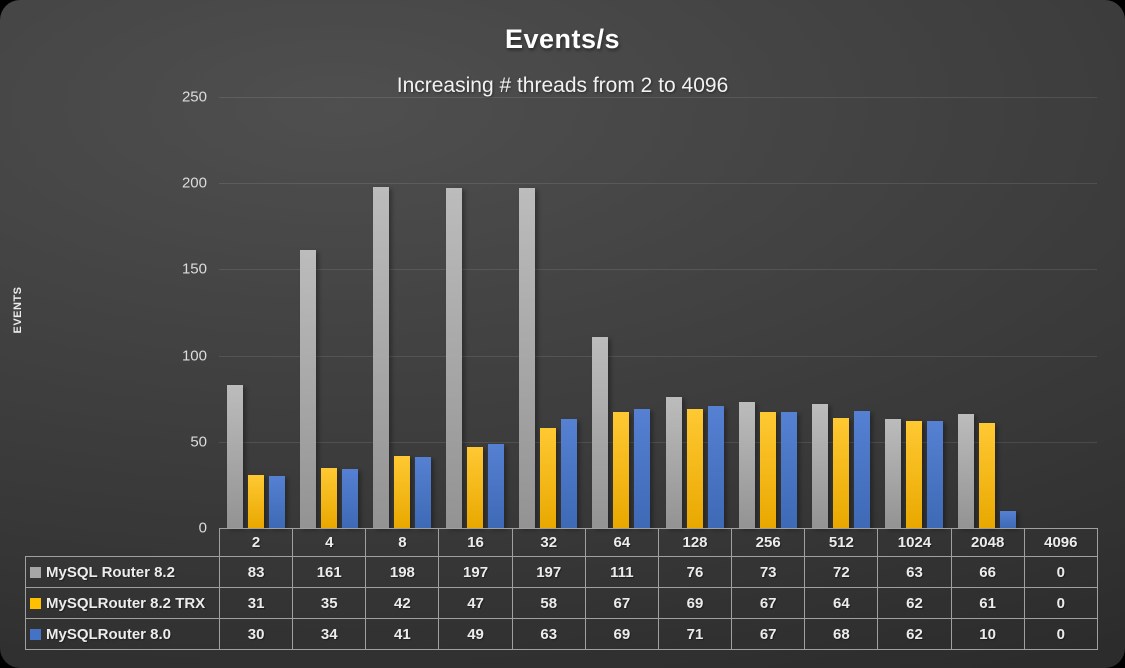  I want to click on x-category-label: 256, so click(768, 542).